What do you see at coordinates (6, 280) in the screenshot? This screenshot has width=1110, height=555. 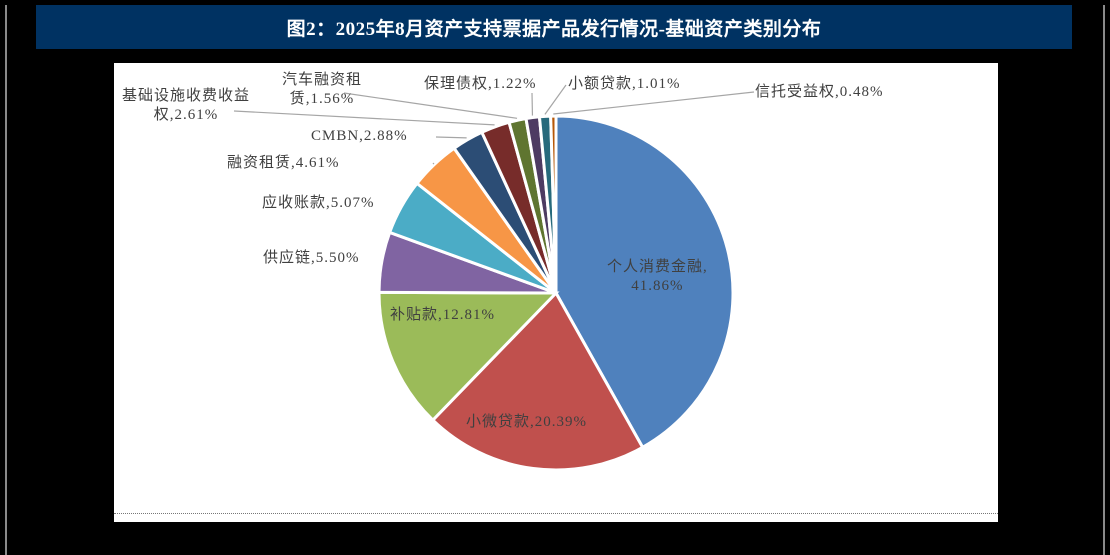 I see `left-frame-line` at bounding box center [6, 280].